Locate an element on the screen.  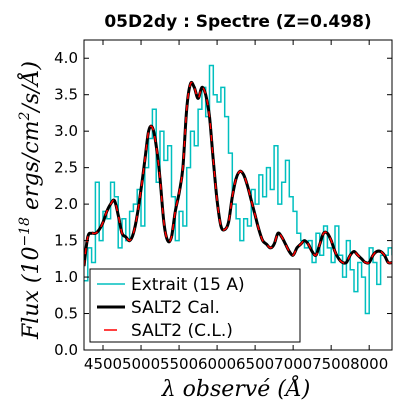
x-tick-label: 5000 is located at coordinates (141, 364).